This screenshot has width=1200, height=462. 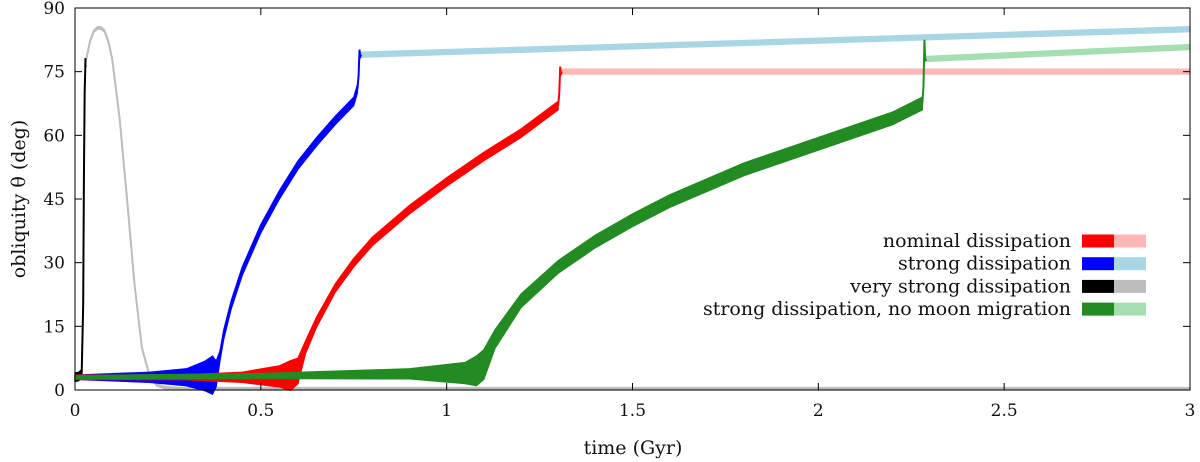 I want to click on legend-label: strong dissipation, no moon migration, so click(x=887, y=309).